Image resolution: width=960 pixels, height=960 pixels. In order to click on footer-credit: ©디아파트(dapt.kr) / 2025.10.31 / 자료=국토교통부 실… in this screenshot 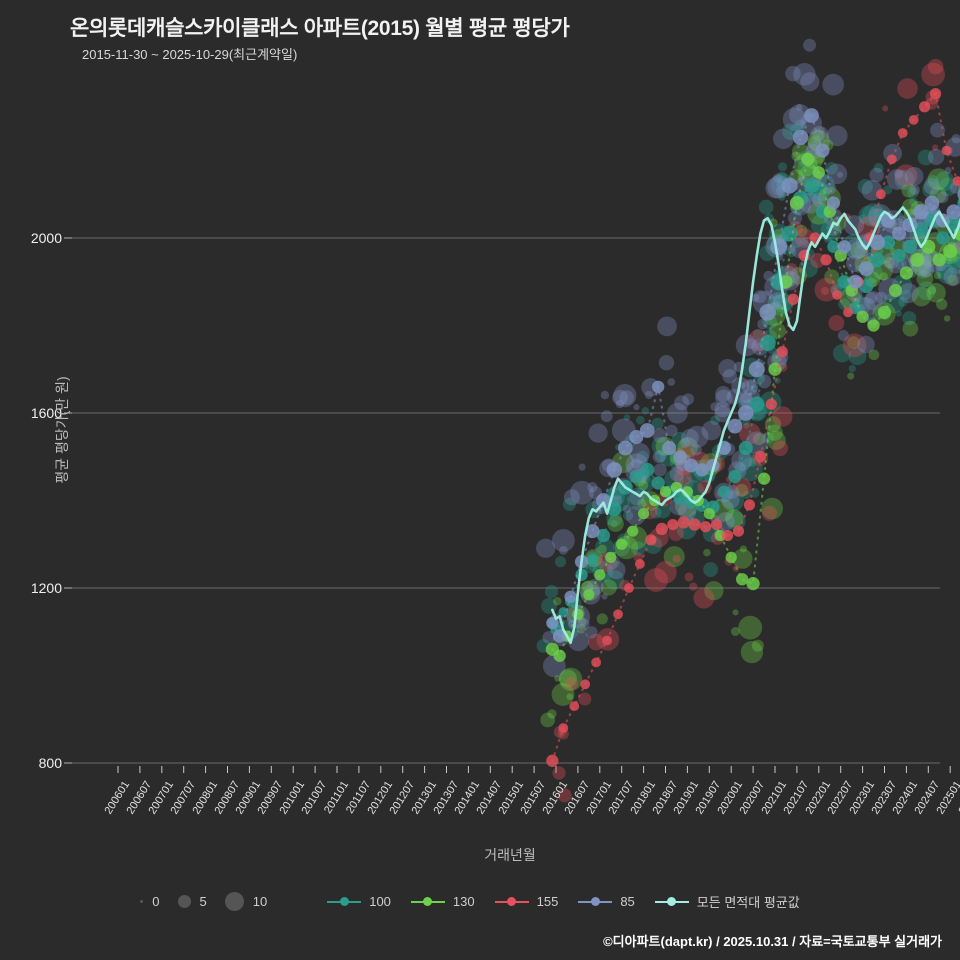, I will do `click(772, 941)`.